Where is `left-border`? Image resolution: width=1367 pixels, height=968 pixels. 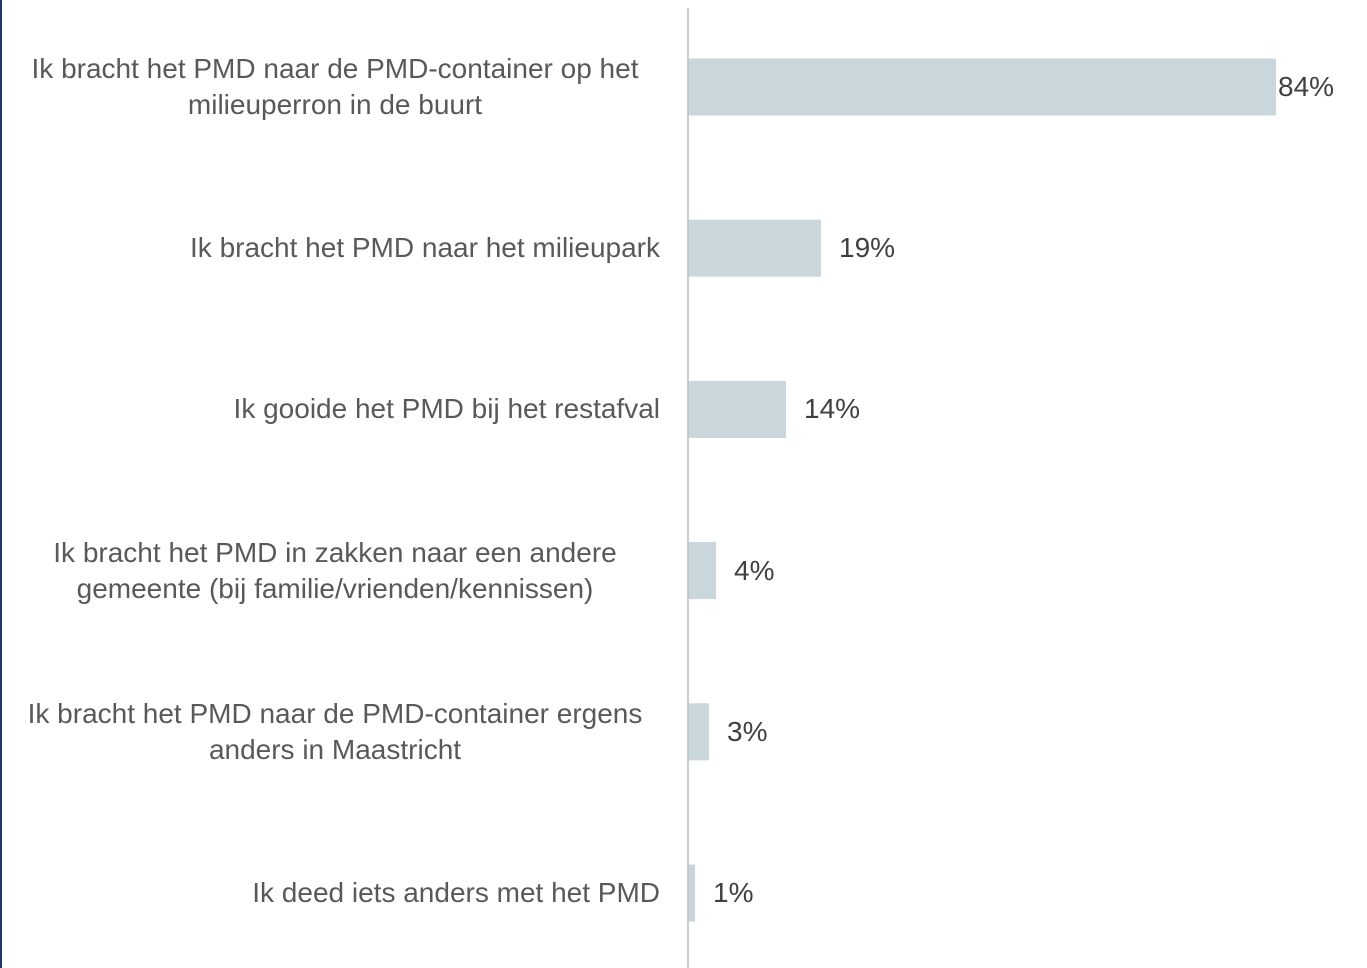
left-border is located at coordinates (1, 484).